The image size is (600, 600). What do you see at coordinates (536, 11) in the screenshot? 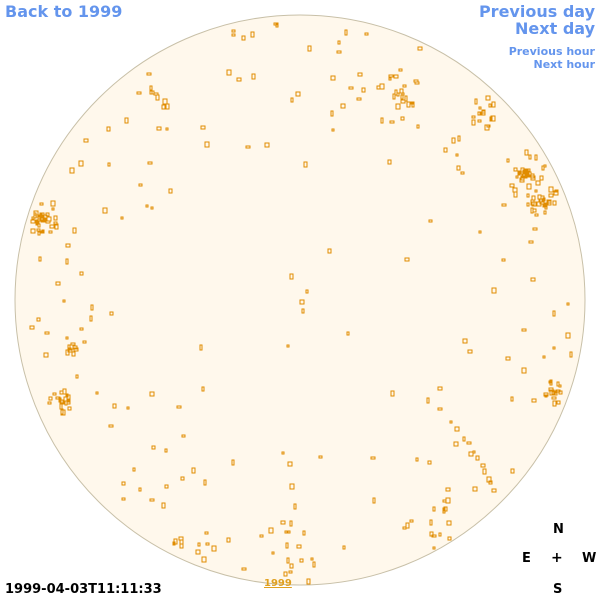
I see `previous-day-link: Previous day` at bounding box center [536, 11].